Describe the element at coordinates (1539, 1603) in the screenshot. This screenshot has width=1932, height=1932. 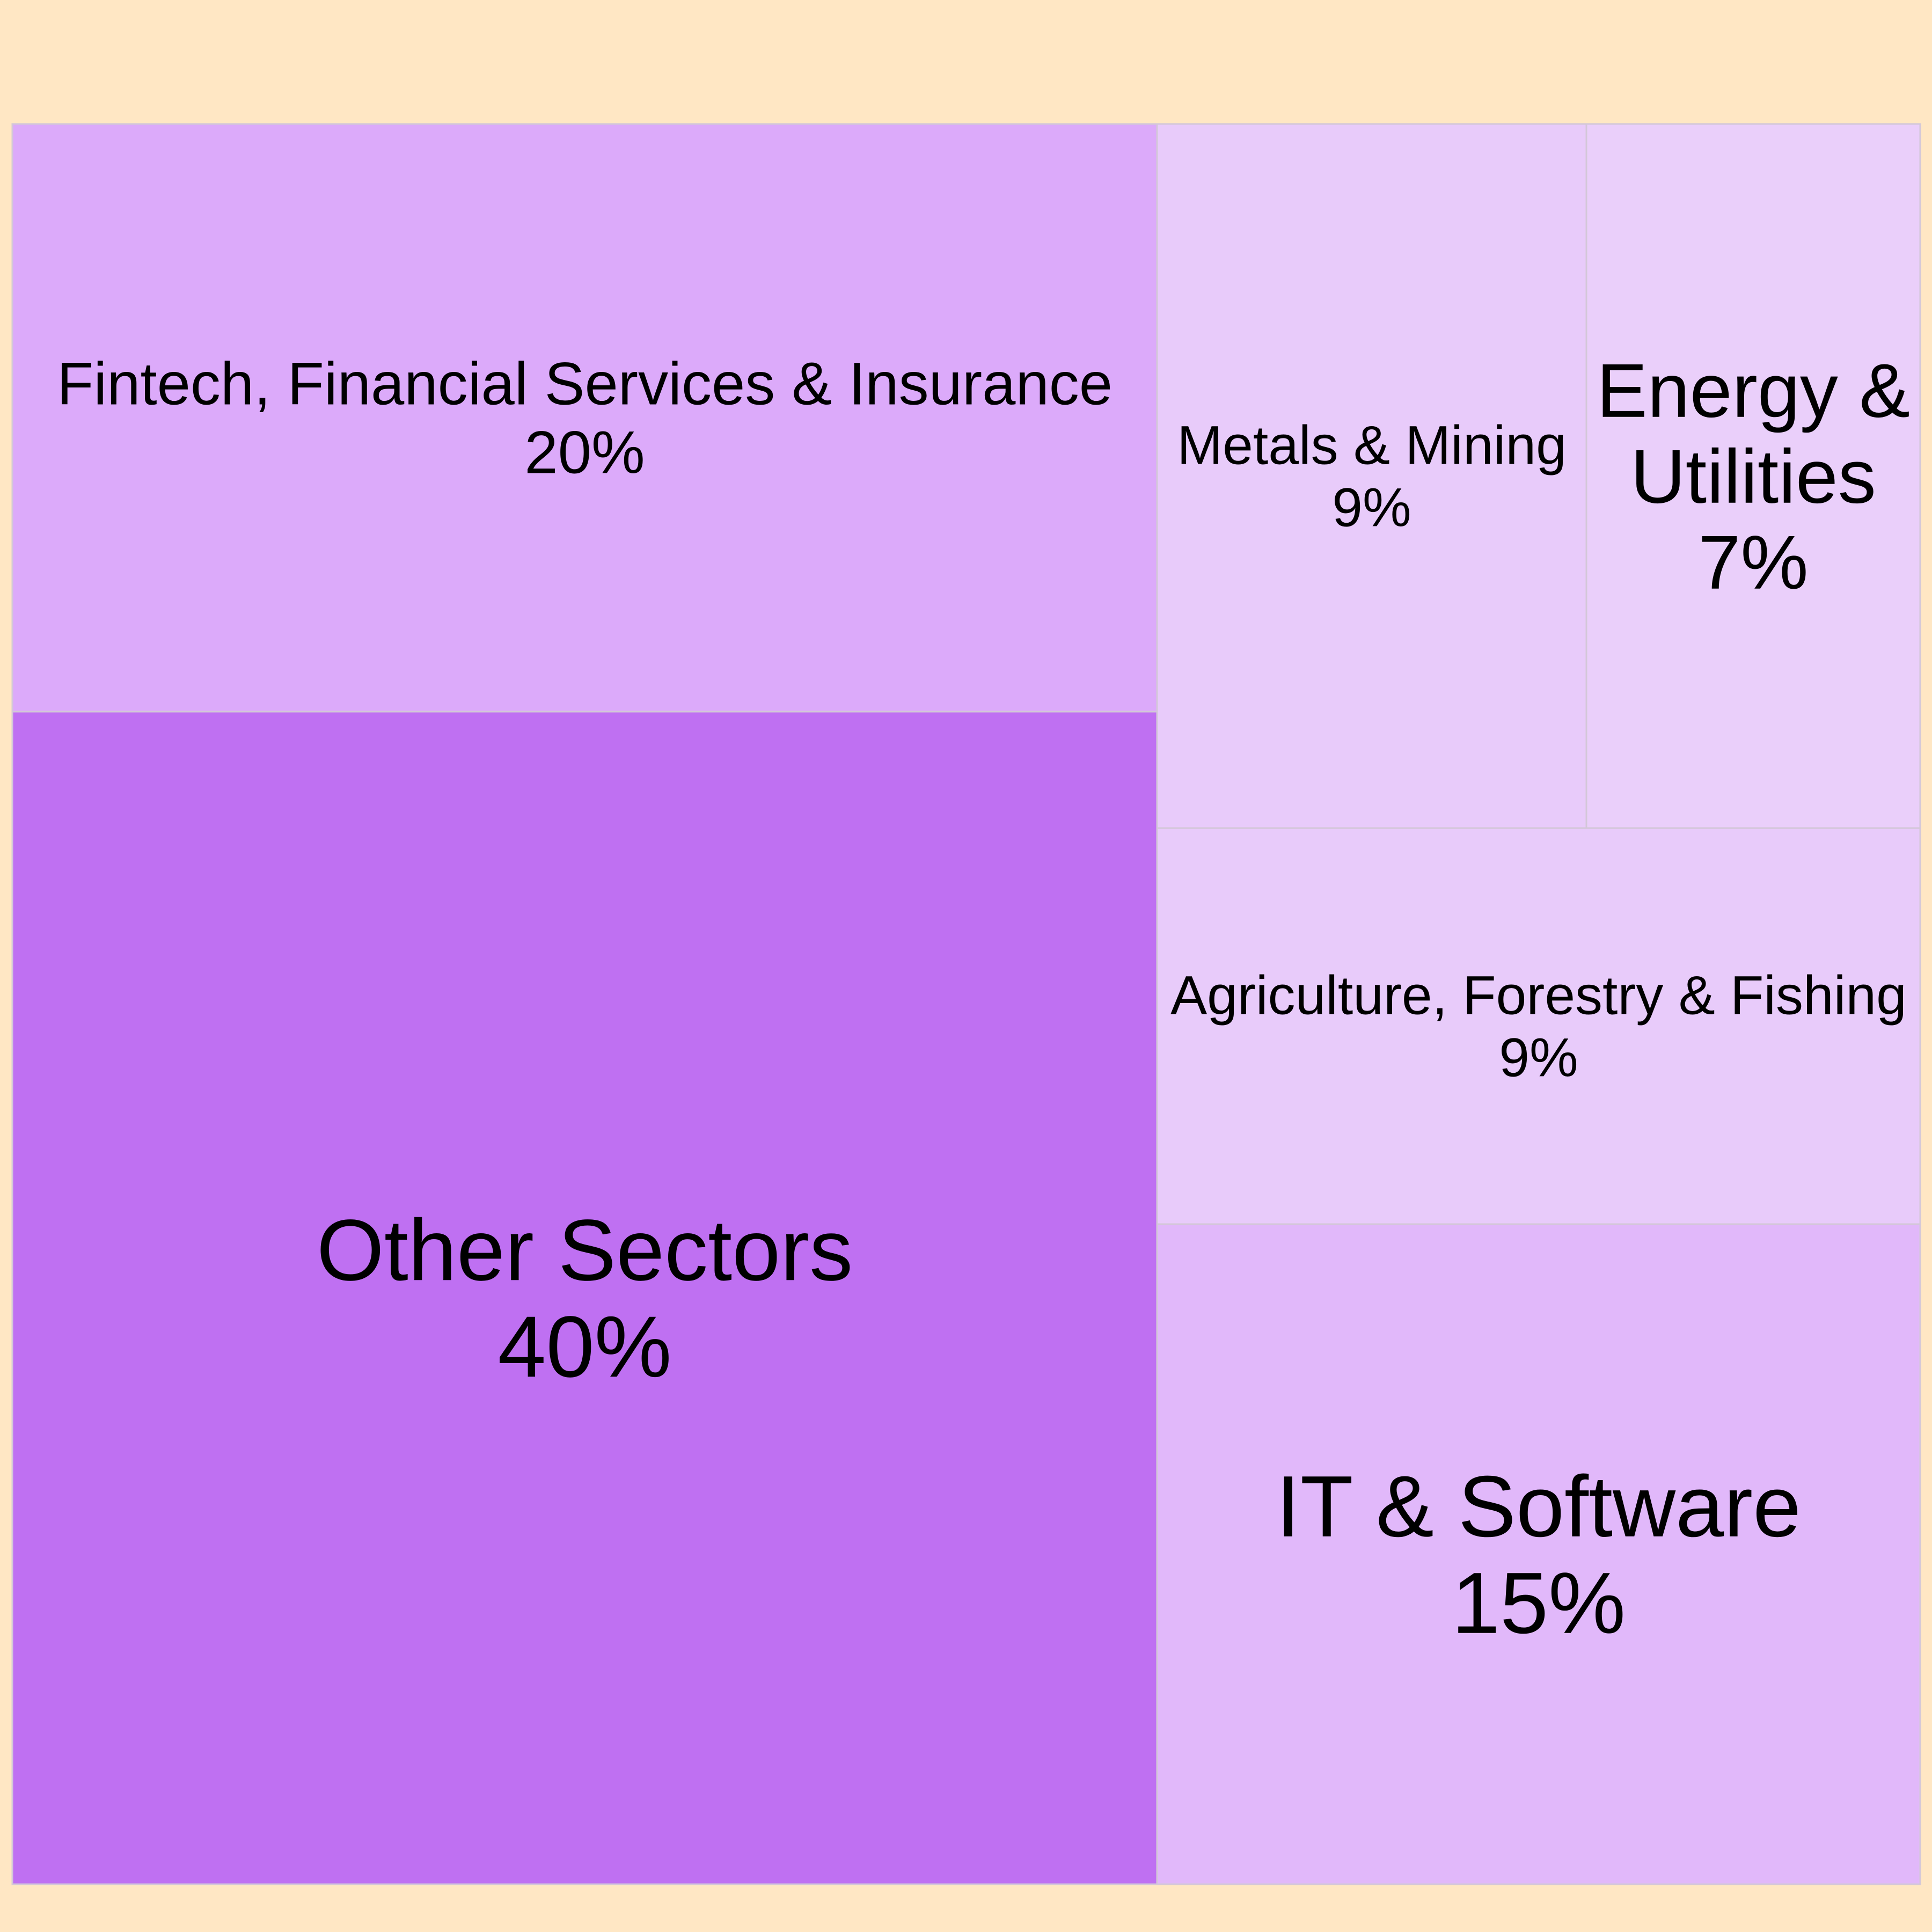
I see `tile-value-it-and-software: 15%` at that location.